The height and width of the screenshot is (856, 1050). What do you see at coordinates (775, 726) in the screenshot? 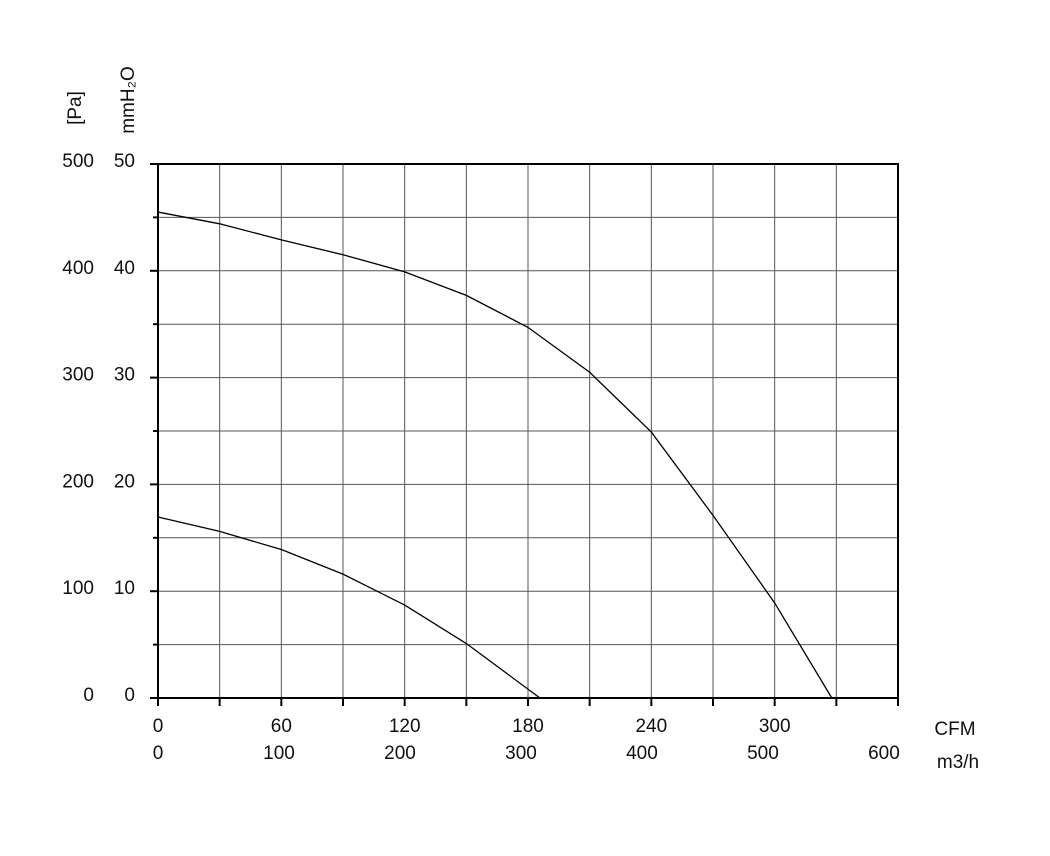
I see `x-tick-label: 300` at bounding box center [775, 726].